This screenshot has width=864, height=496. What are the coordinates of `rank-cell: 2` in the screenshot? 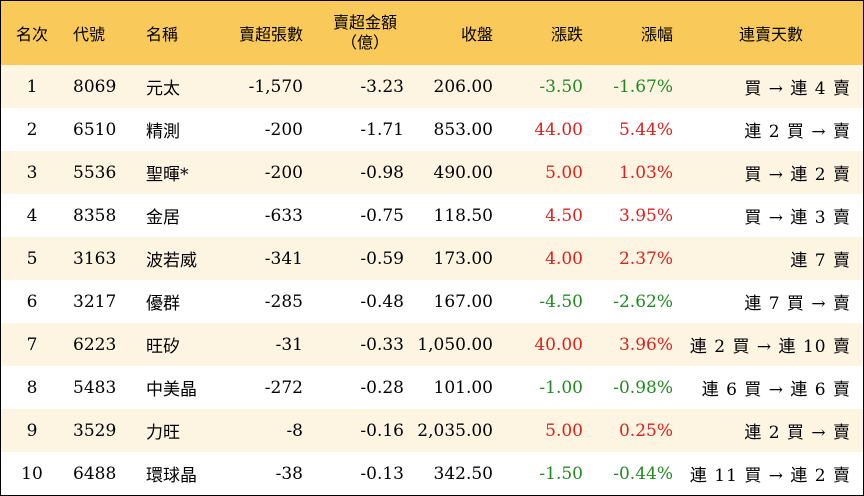 It's located at (32, 129).